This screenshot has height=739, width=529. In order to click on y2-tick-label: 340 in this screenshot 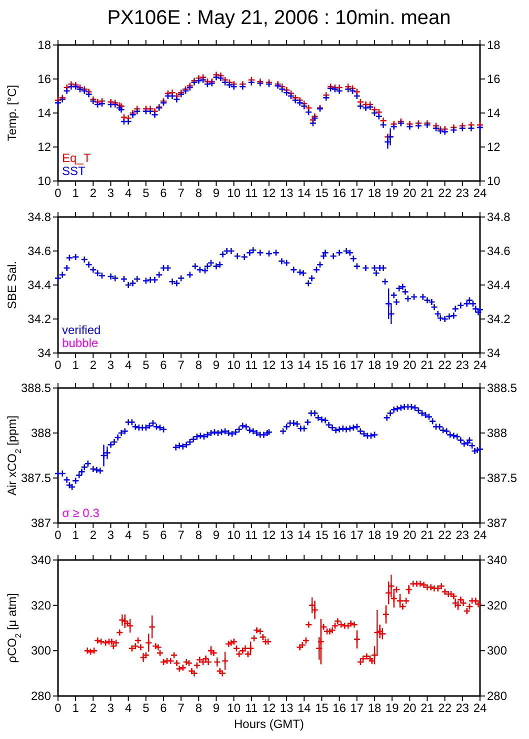, I will do `click(497, 560)`.